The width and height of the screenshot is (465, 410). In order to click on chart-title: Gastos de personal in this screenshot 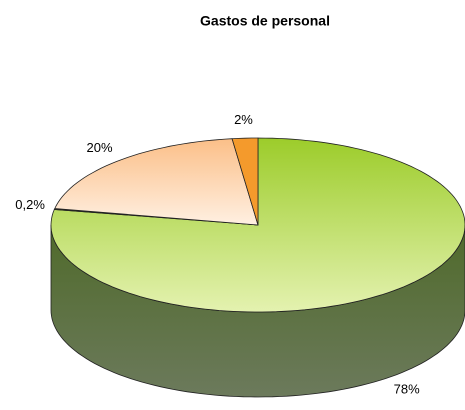, I will do `click(265, 21)`.